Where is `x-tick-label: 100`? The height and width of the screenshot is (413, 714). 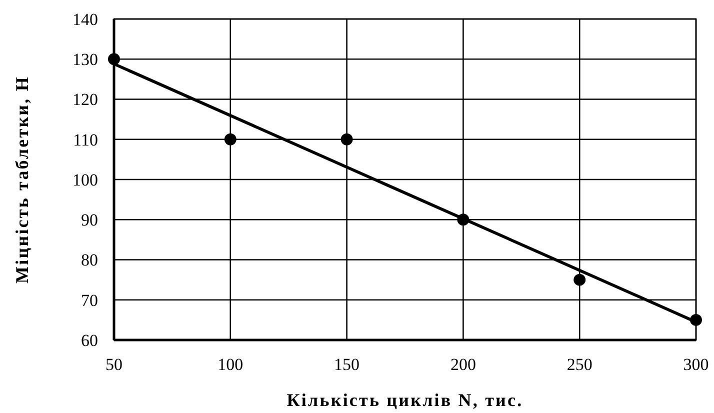 x-tick-label: 100 is located at coordinates (231, 364).